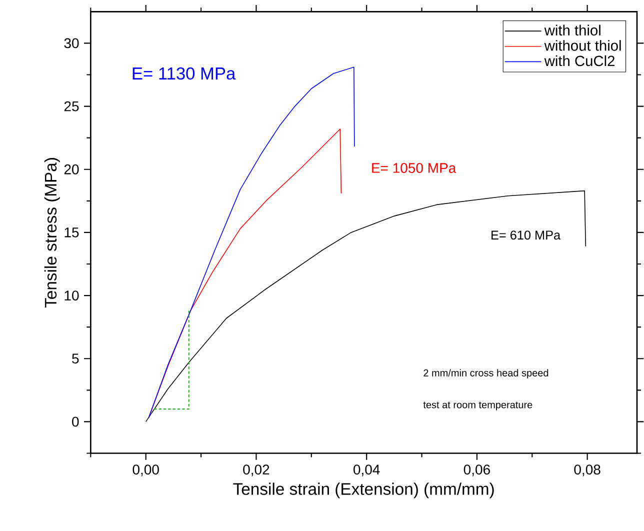 The height and width of the screenshot is (531, 644). I want to click on x-tick-label: 0,04, so click(367, 470).